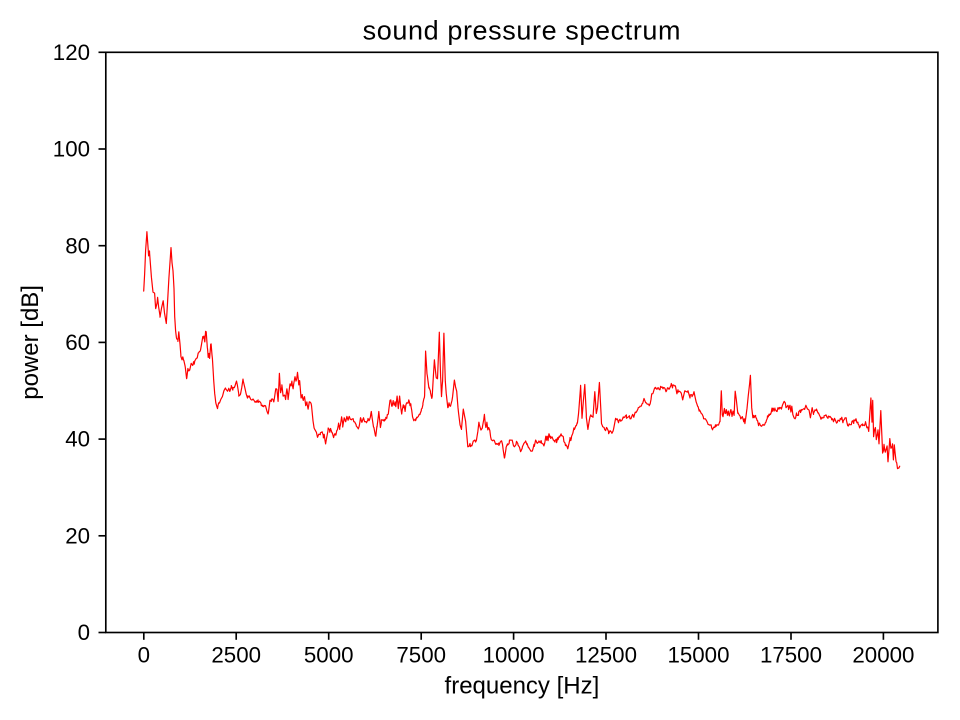 The width and height of the screenshot is (960, 720). I want to click on svg-text: 5000, so click(329, 654).